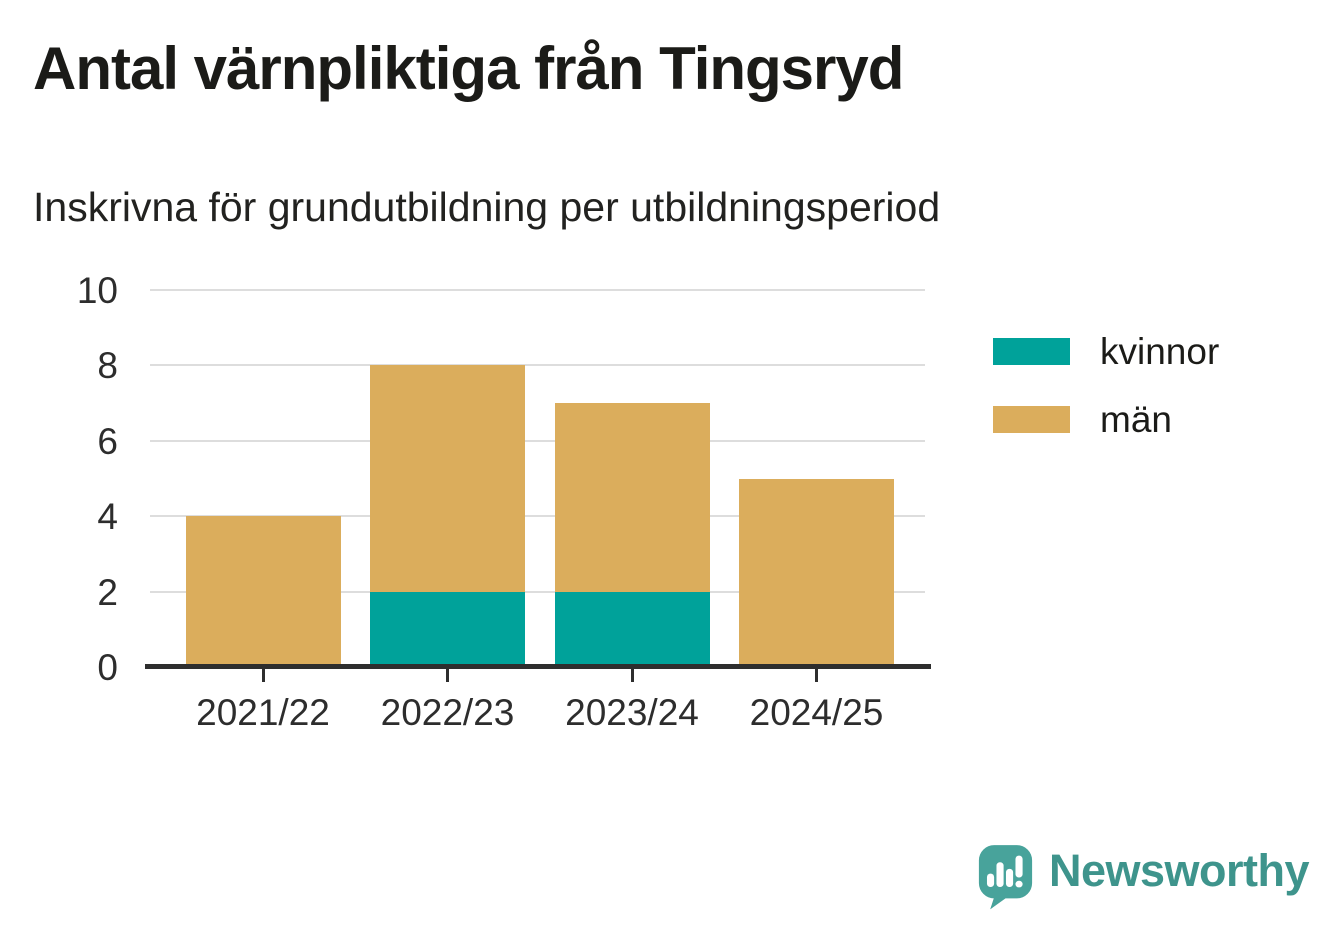 This screenshot has width=1322, height=939. Describe the element at coordinates (107, 592) in the screenshot. I see `y-tick-label-2: 2` at that location.